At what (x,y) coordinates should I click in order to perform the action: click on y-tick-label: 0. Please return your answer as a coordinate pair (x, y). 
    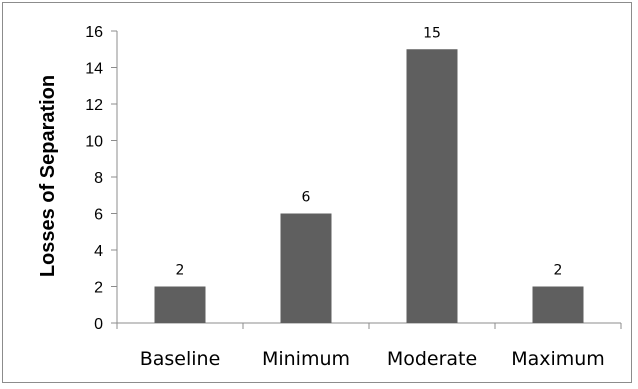
    Looking at the image, I should click on (98, 324).